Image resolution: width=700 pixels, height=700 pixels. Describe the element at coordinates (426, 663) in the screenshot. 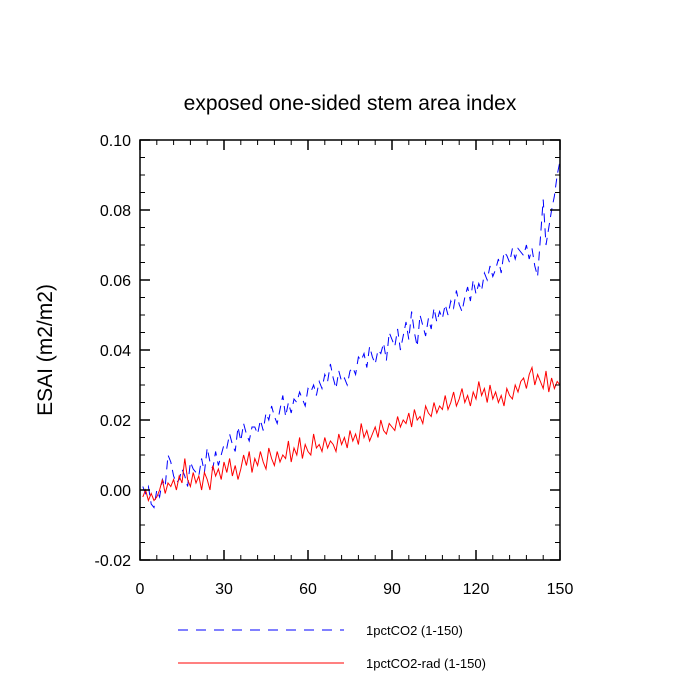

I see `legend-label-2: 1pctCO2-rad (1-150)` at that location.